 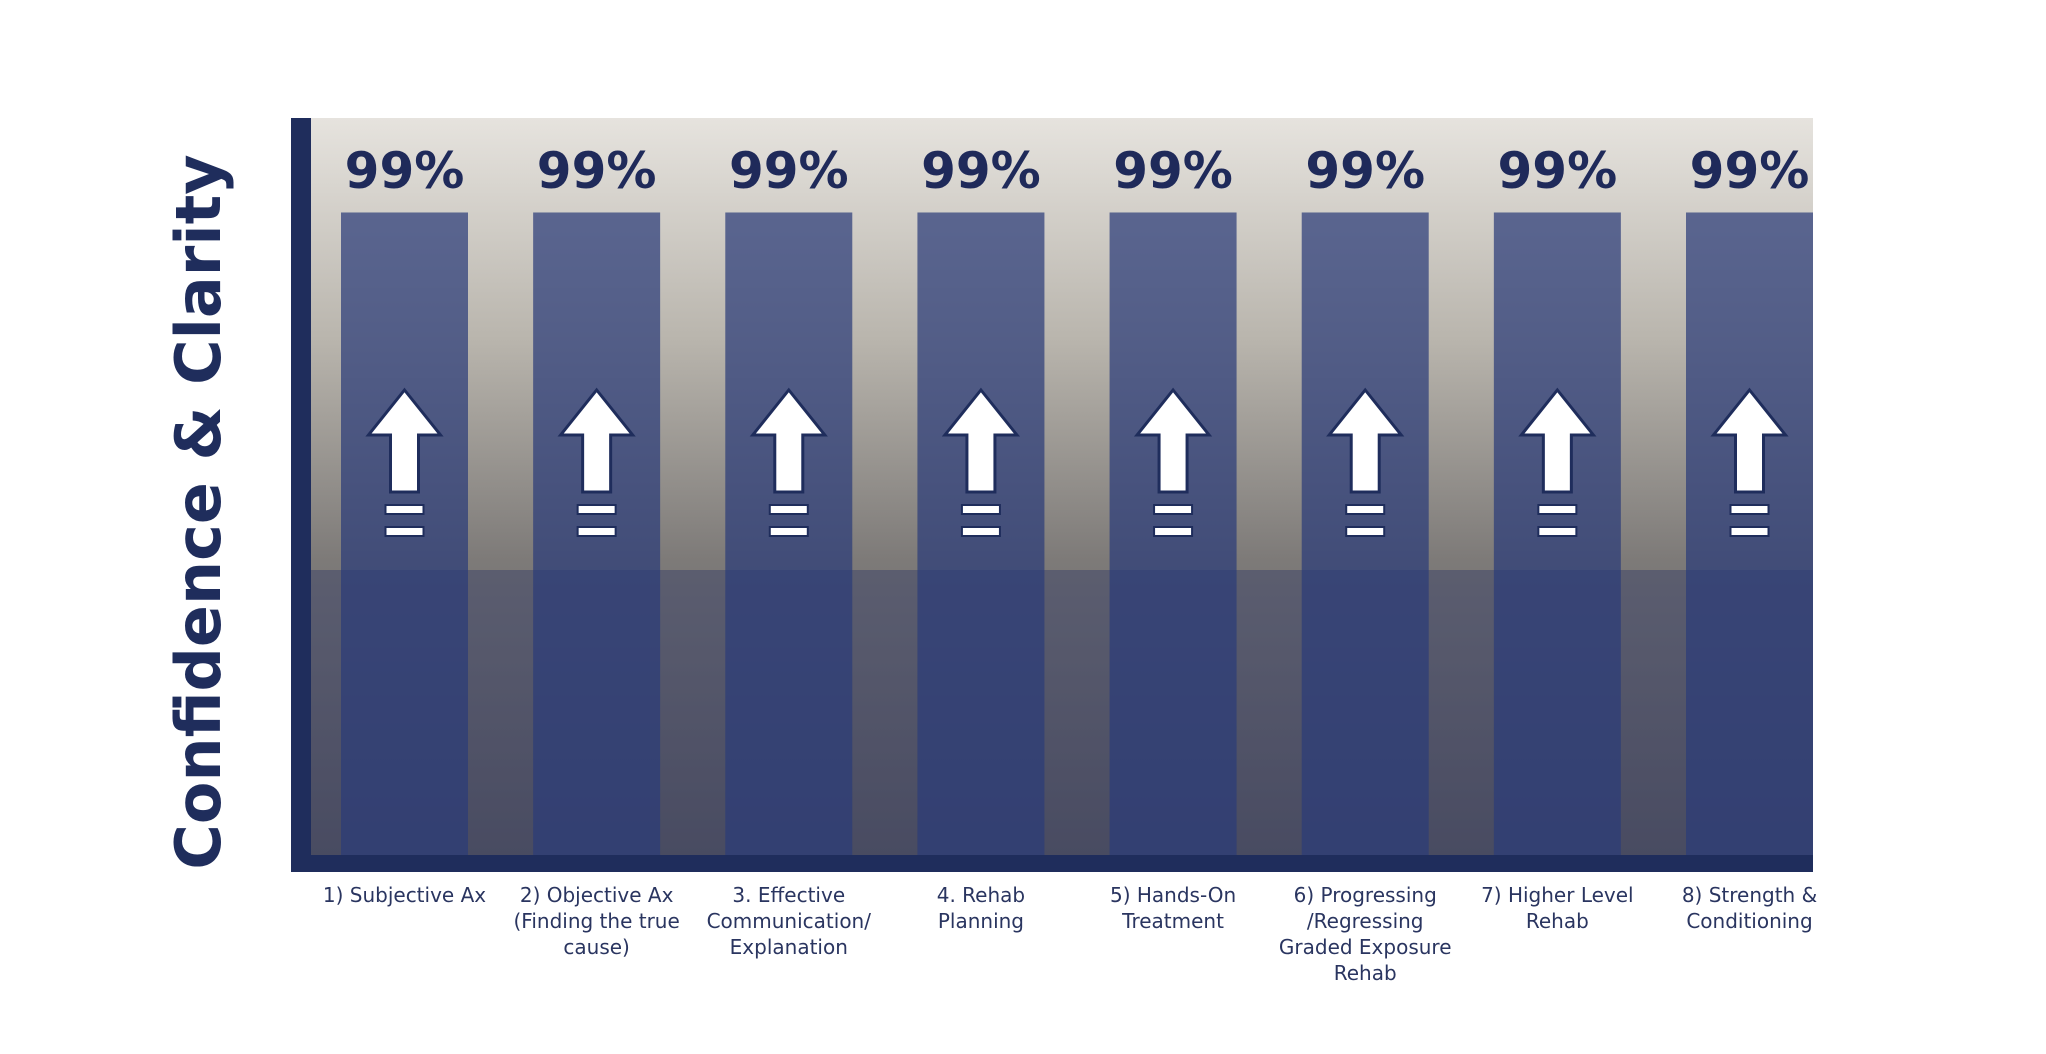 I want to click on x-axis-line, so click(x=1052, y=863).